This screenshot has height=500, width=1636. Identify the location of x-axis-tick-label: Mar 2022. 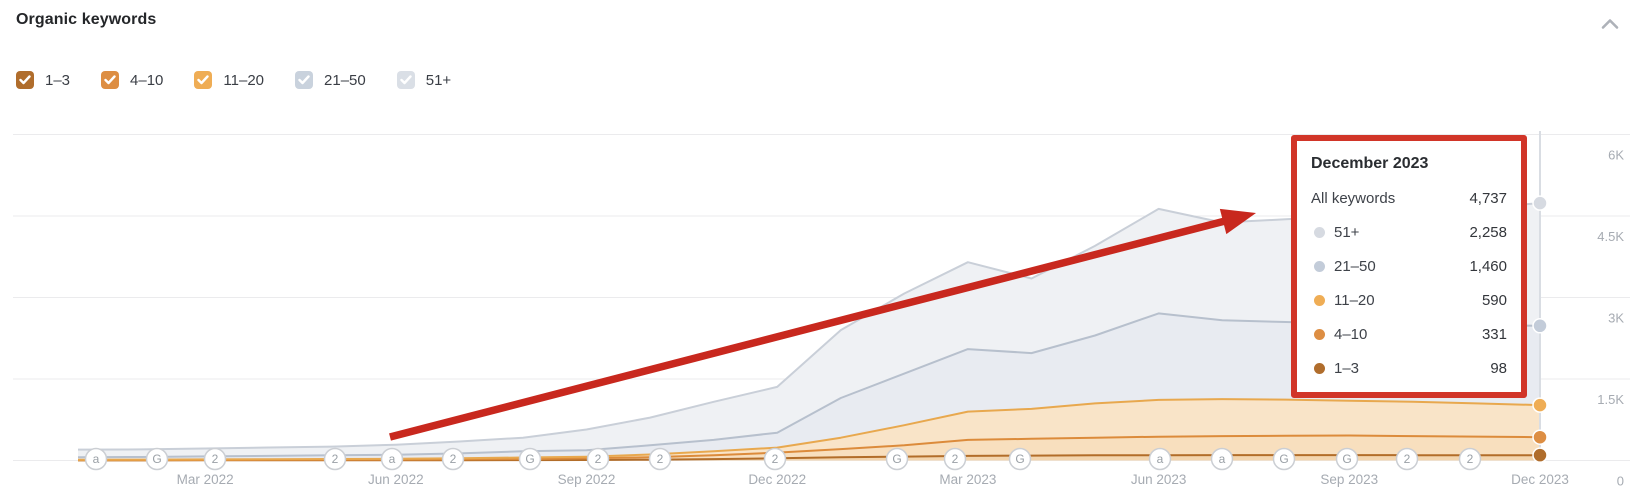
(205, 479).